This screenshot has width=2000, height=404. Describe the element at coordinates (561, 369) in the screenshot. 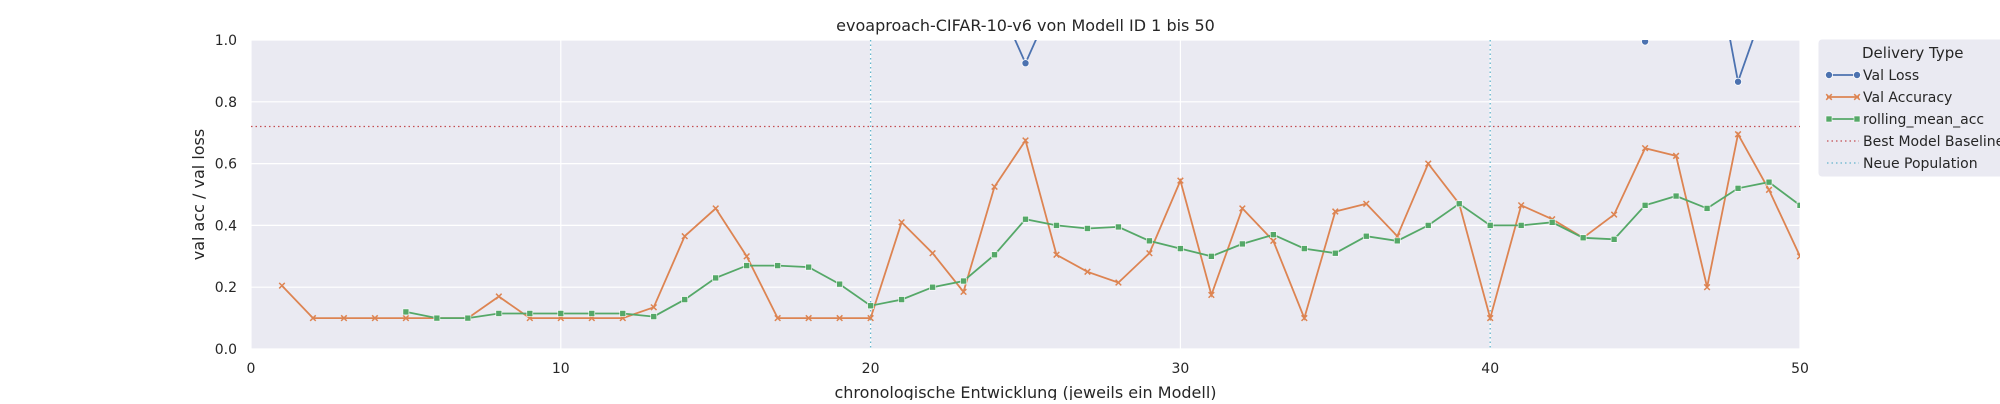

I see `x-tick-label: 10` at that location.